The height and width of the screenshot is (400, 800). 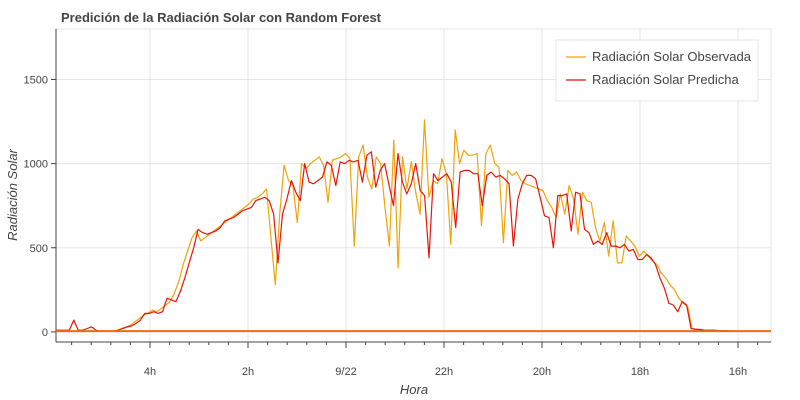 I want to click on y-tick-label: 500, so click(x=39, y=249).